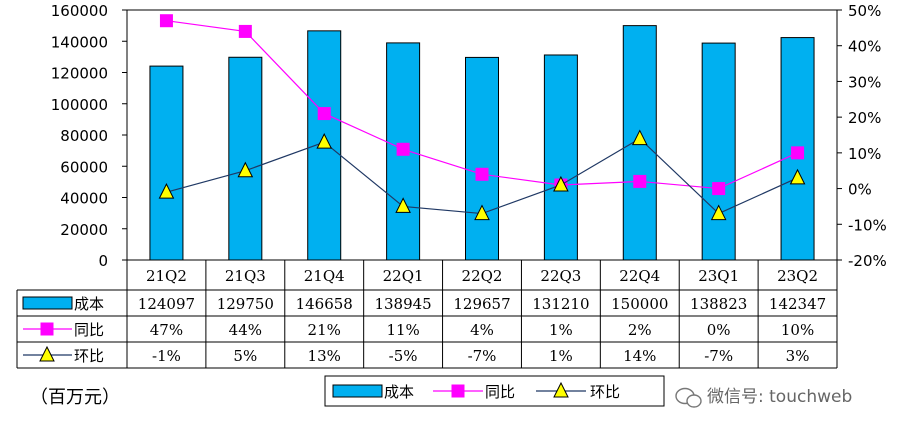 The width and height of the screenshot is (911, 435). Describe the element at coordinates (79, 42) in the screenshot. I see `y-left-tick-label: 140000` at that location.